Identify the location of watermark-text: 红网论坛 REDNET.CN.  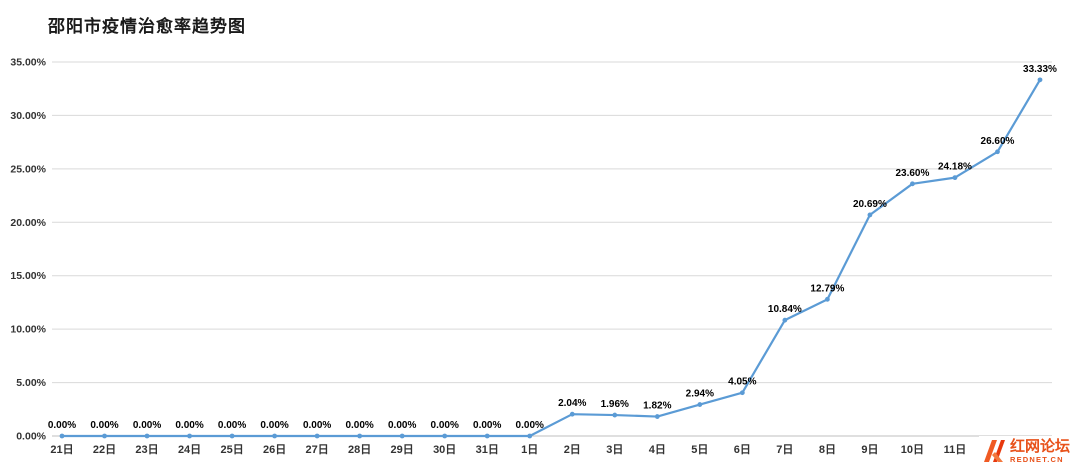
(1040, 451).